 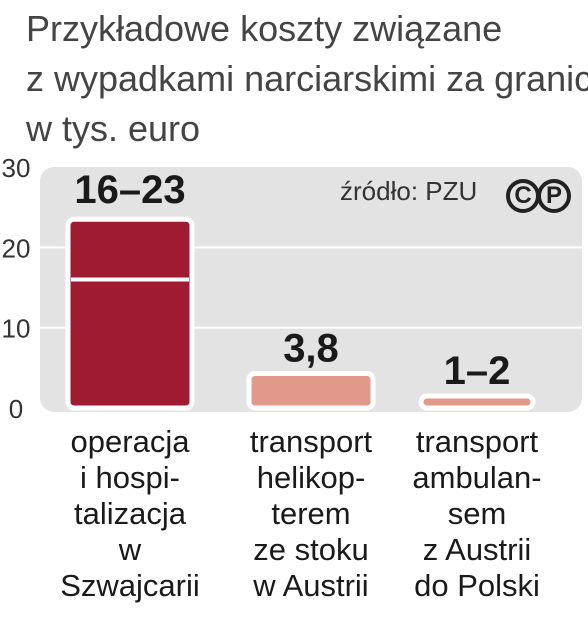 I want to click on category-label: ambulan-, so click(x=476, y=477).